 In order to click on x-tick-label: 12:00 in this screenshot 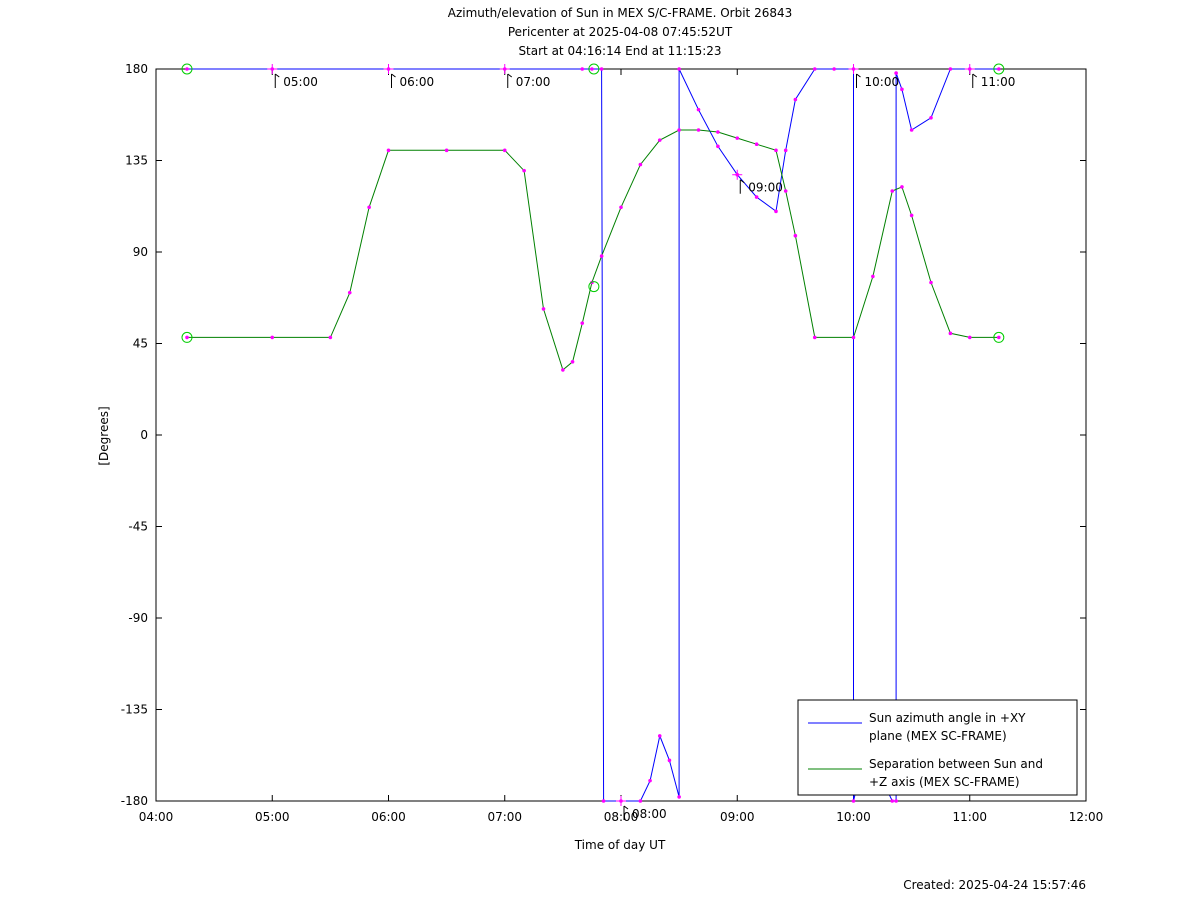, I will do `click(1086, 817)`.